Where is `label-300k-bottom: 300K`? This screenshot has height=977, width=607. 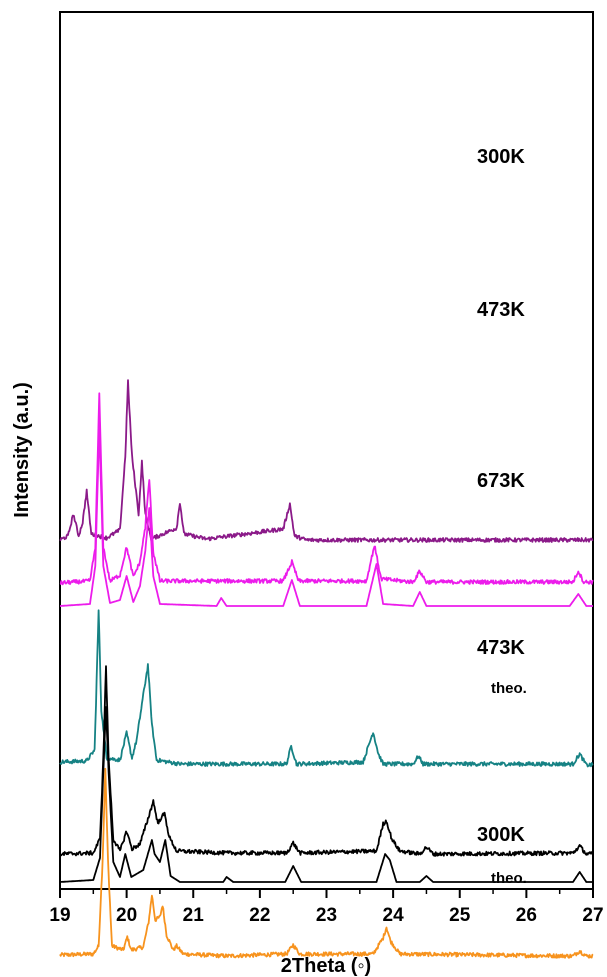
label-300k-bottom: 300K is located at coordinates (501, 835).